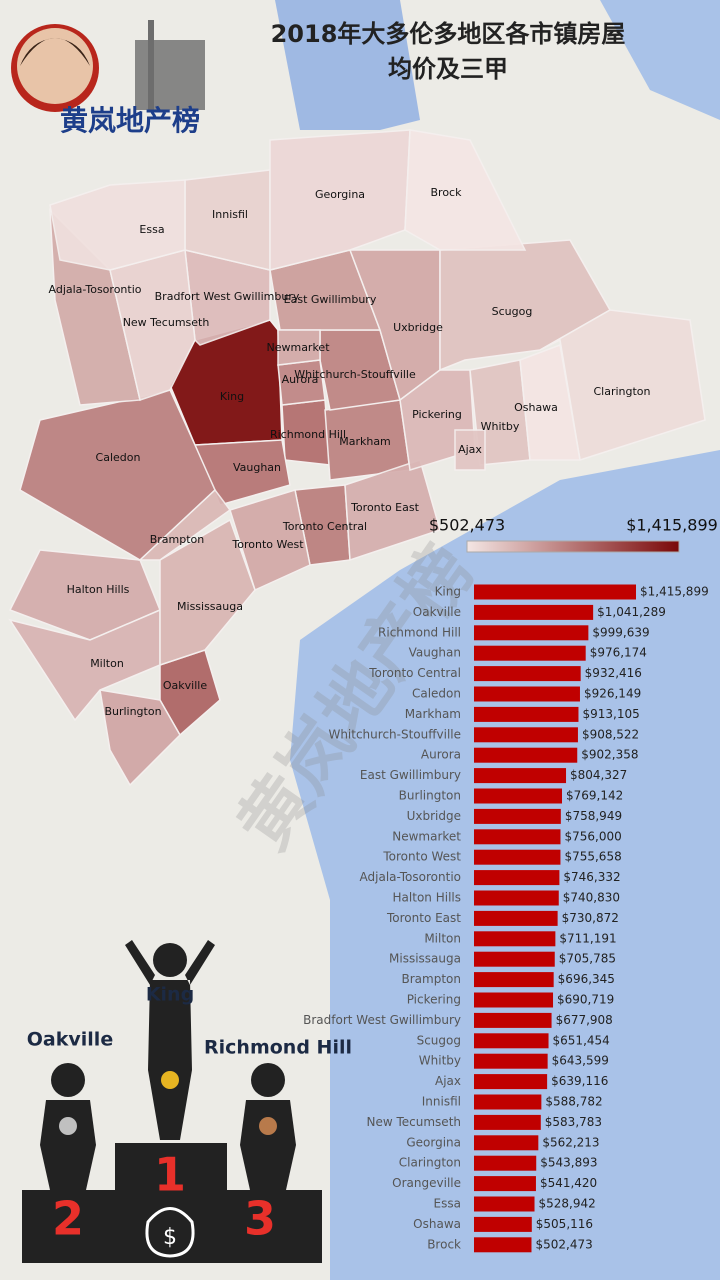 The width and height of the screenshot is (720, 1280). Describe the element at coordinates (591, 898) in the screenshot. I see `value-label: $740,830` at that location.